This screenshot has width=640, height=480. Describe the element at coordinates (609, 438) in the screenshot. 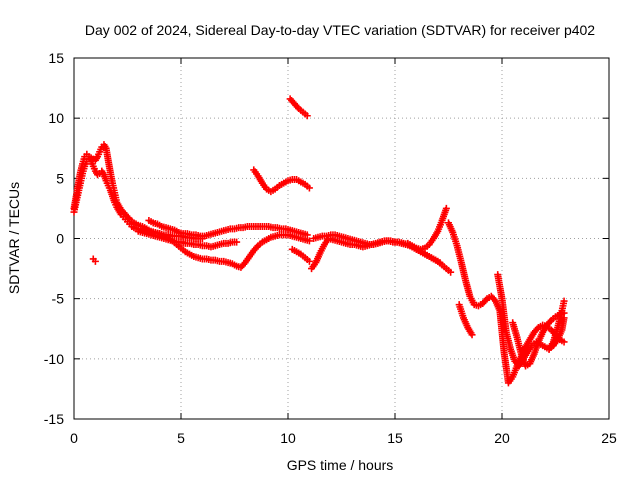

I see `x-tick-label: 25` at that location.